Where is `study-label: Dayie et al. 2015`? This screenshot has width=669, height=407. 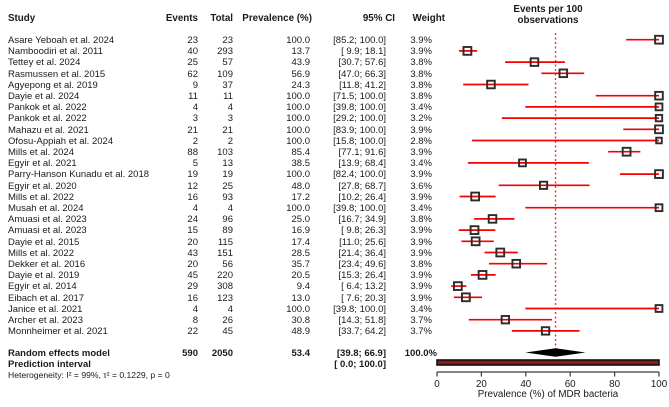 study-label: Dayie et al. 2015 is located at coordinates (44, 242).